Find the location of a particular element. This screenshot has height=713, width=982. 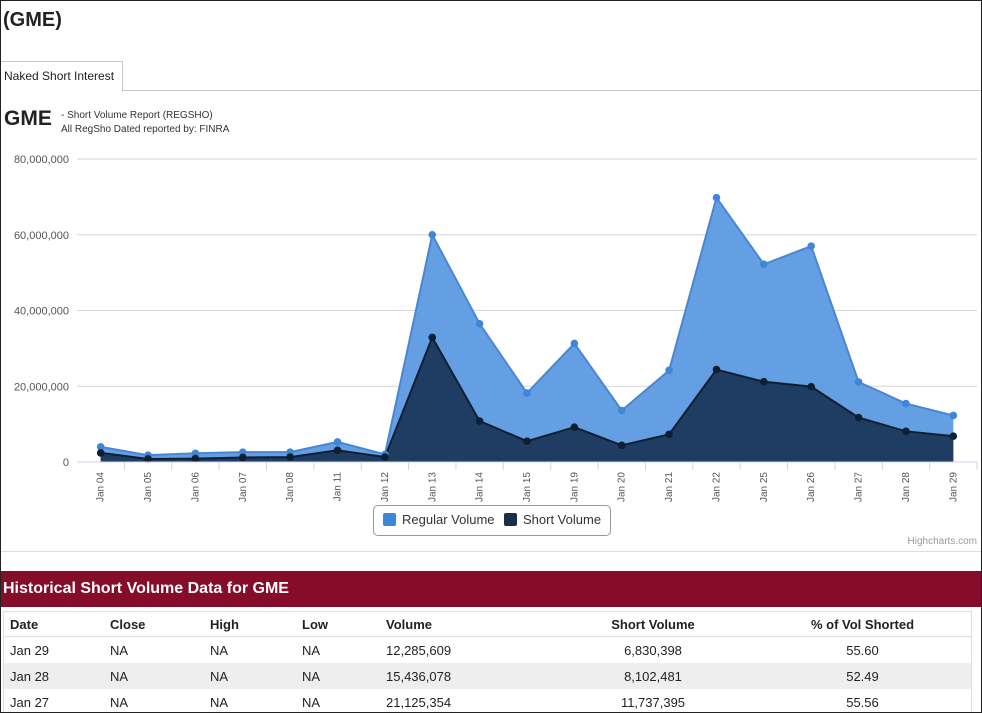

x-tick-label: Jan 25 is located at coordinates (764, 487).